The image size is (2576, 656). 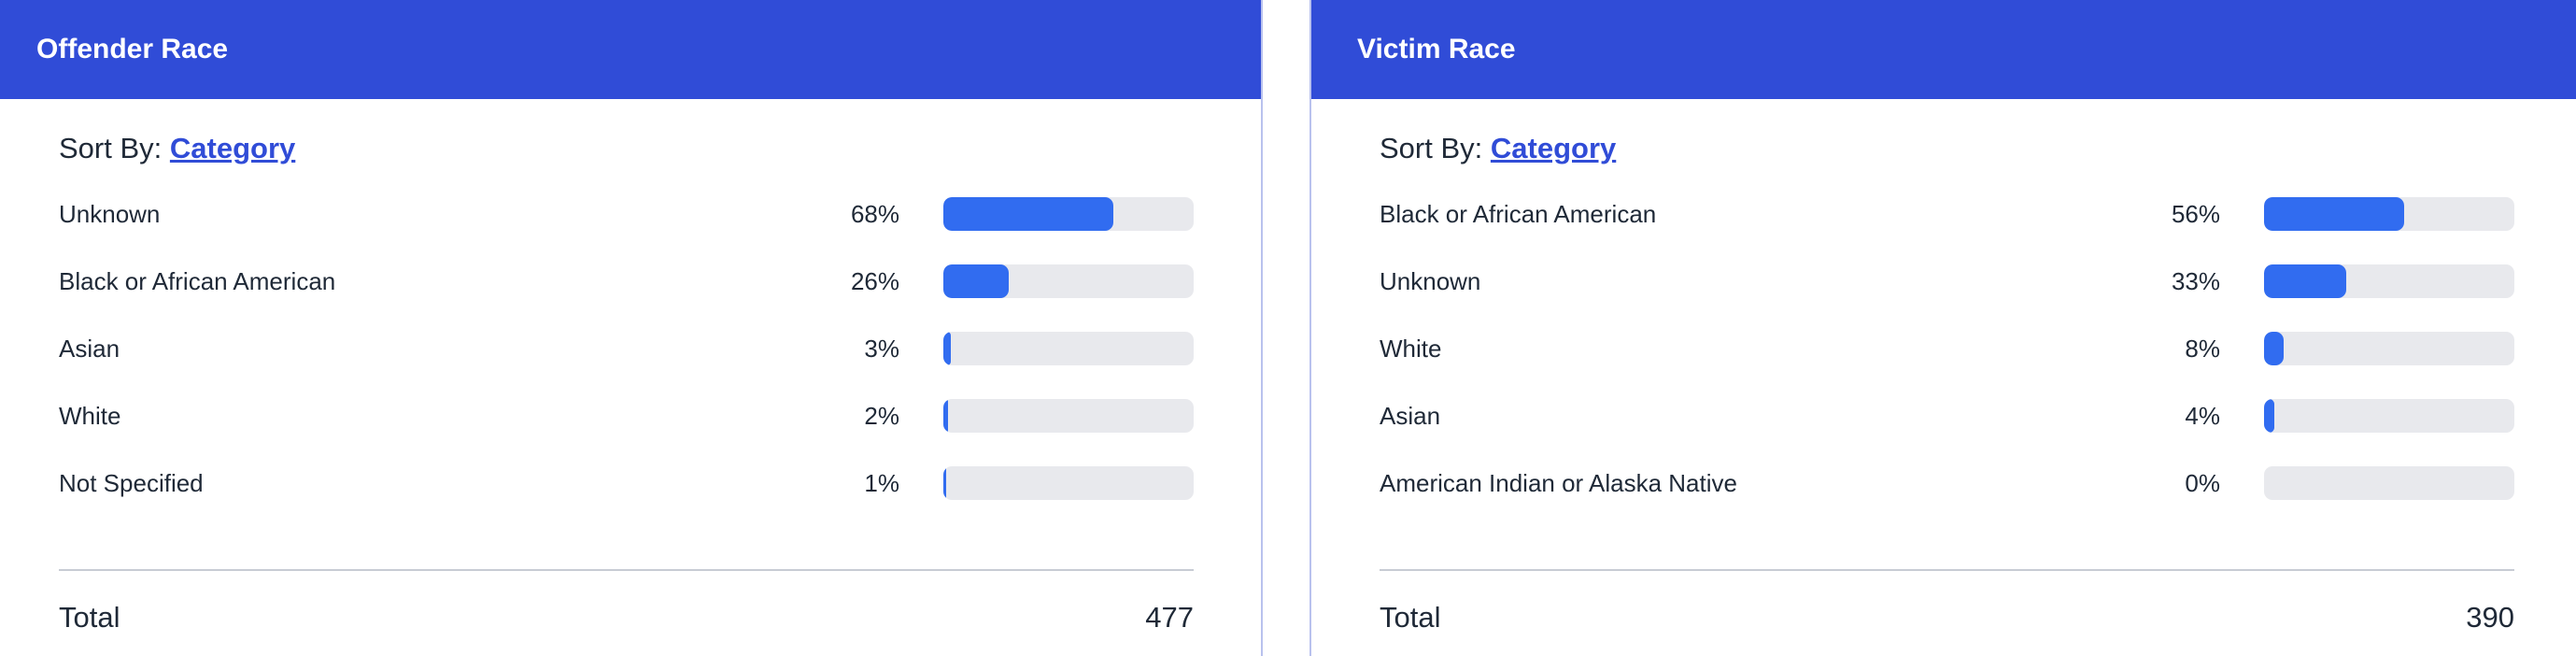 What do you see at coordinates (2202, 348) in the screenshot?
I see `row-percent: 8%` at bounding box center [2202, 348].